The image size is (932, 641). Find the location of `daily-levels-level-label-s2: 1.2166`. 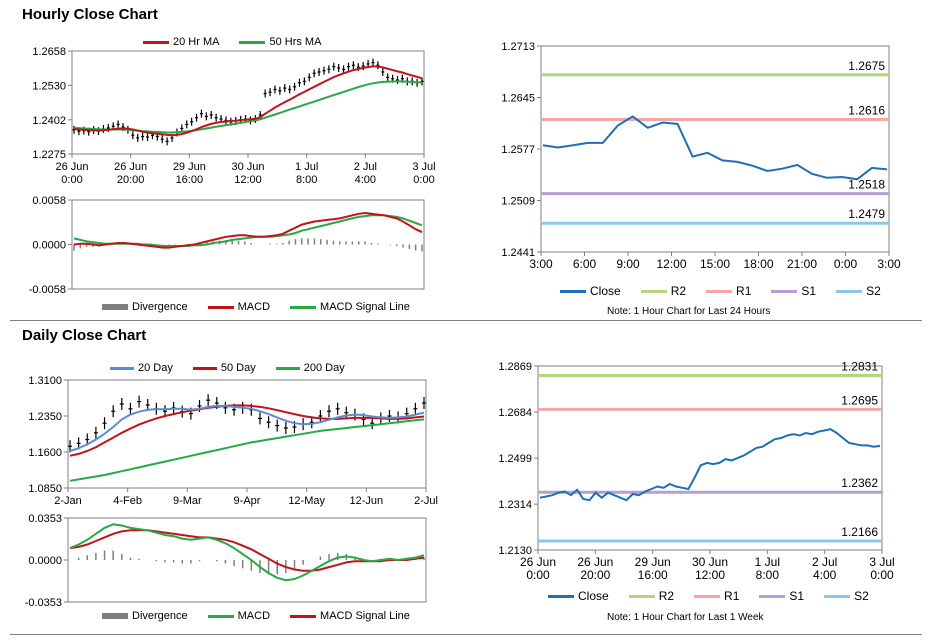

daily-levels-level-label-s2: 1.2166 is located at coordinates (859, 532).